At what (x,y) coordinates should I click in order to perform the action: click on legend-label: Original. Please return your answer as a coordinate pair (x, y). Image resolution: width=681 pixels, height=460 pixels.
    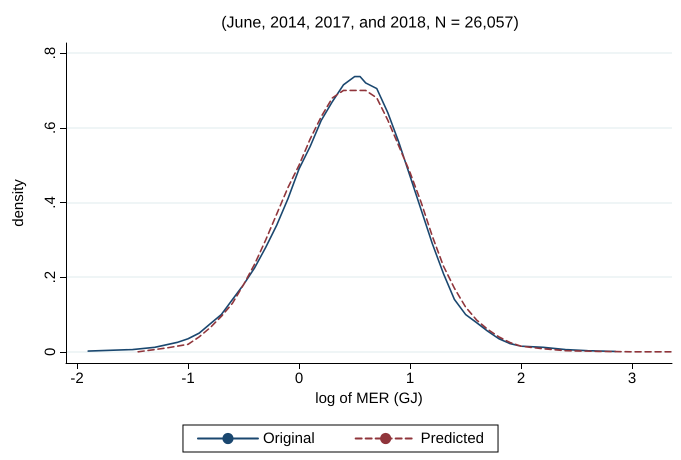
    Looking at the image, I should click on (288, 438).